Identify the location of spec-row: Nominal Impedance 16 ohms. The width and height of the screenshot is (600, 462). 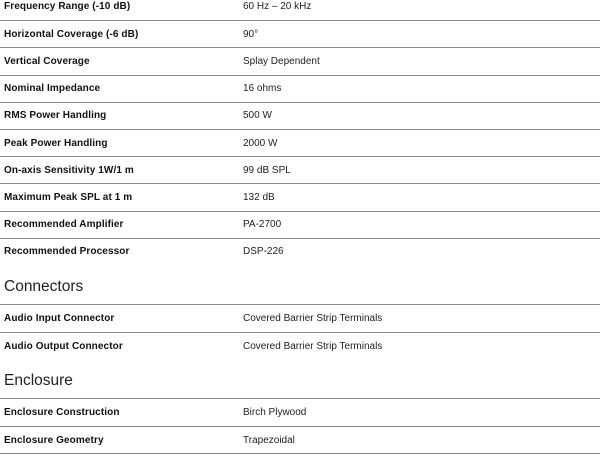
(300, 88).